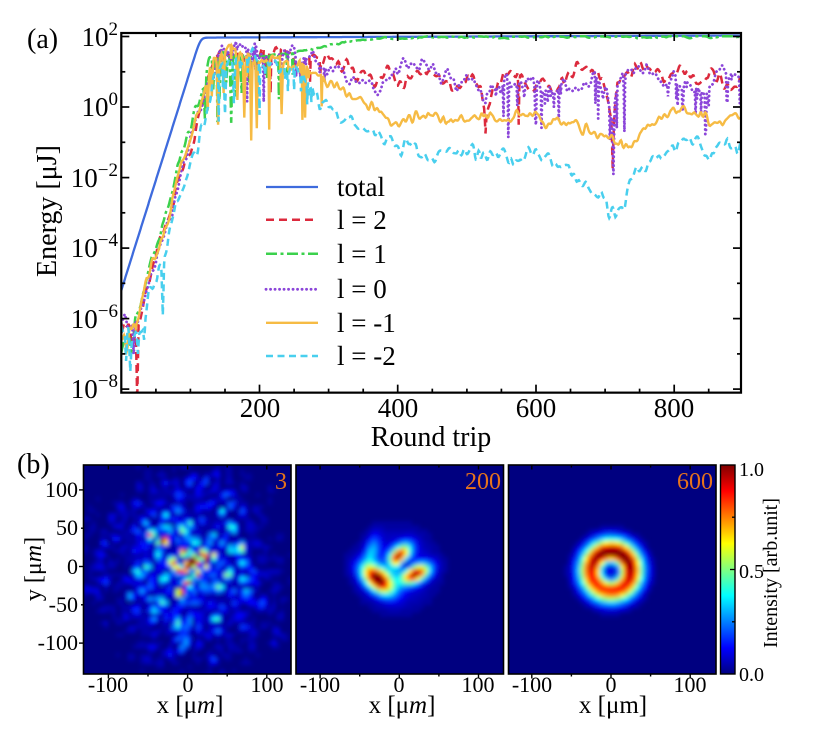 This screenshot has width=819, height=739. What do you see at coordinates (362, 254) in the screenshot?
I see `svg-text: l = 1` at bounding box center [362, 254].